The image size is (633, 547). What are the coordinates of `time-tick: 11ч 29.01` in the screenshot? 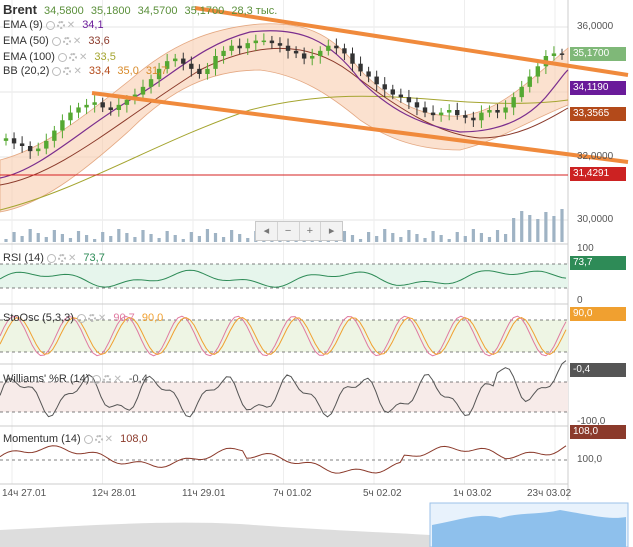 It's located at (204, 493).